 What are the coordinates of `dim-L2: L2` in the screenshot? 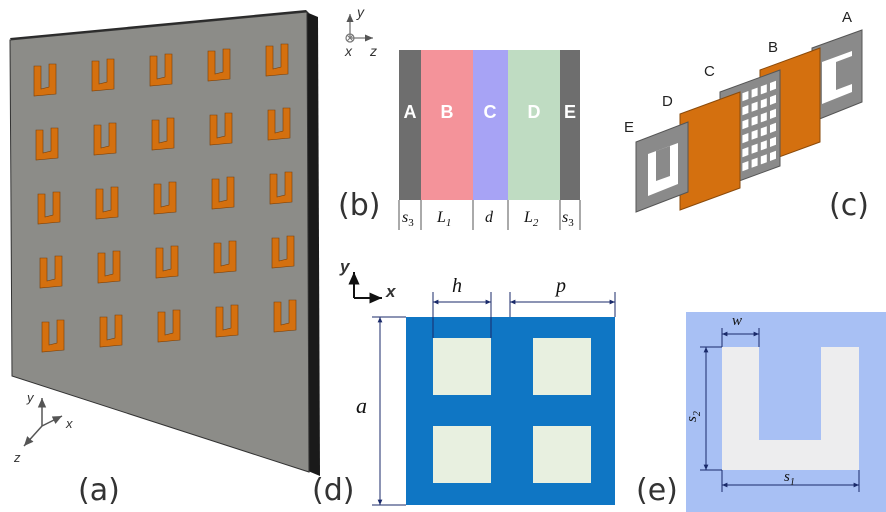 It's located at (531, 219).